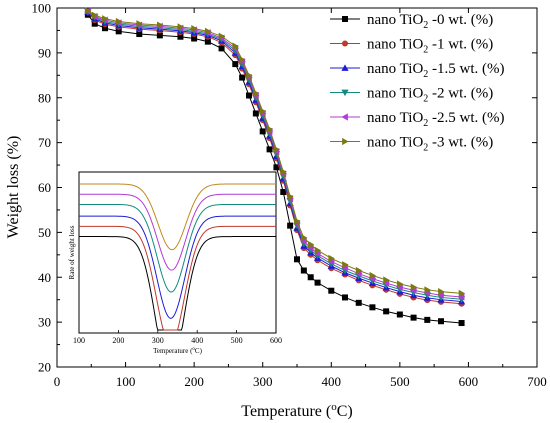  Describe the element at coordinates (194, 381) in the screenshot. I see `x-tick-label: 200` at that location.